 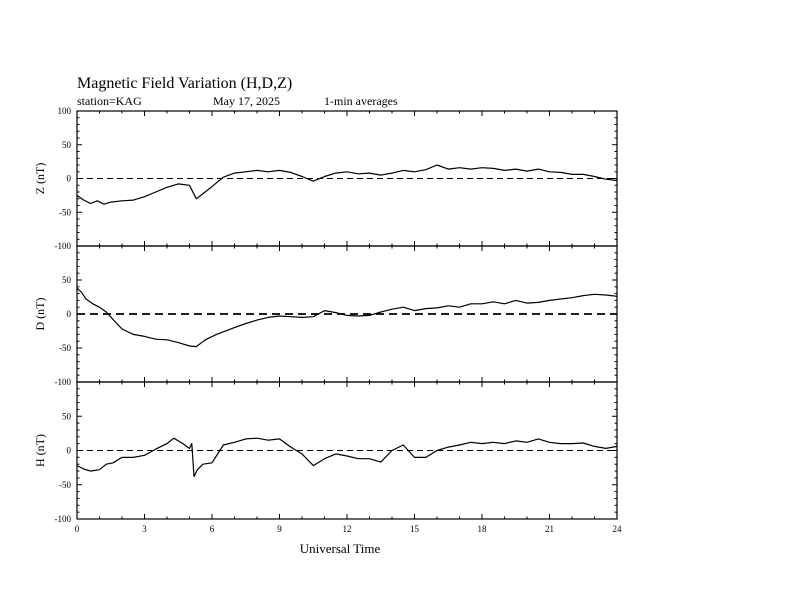 What do you see at coordinates (279, 529) in the screenshot?
I see `x-tick-label: 9` at bounding box center [279, 529].